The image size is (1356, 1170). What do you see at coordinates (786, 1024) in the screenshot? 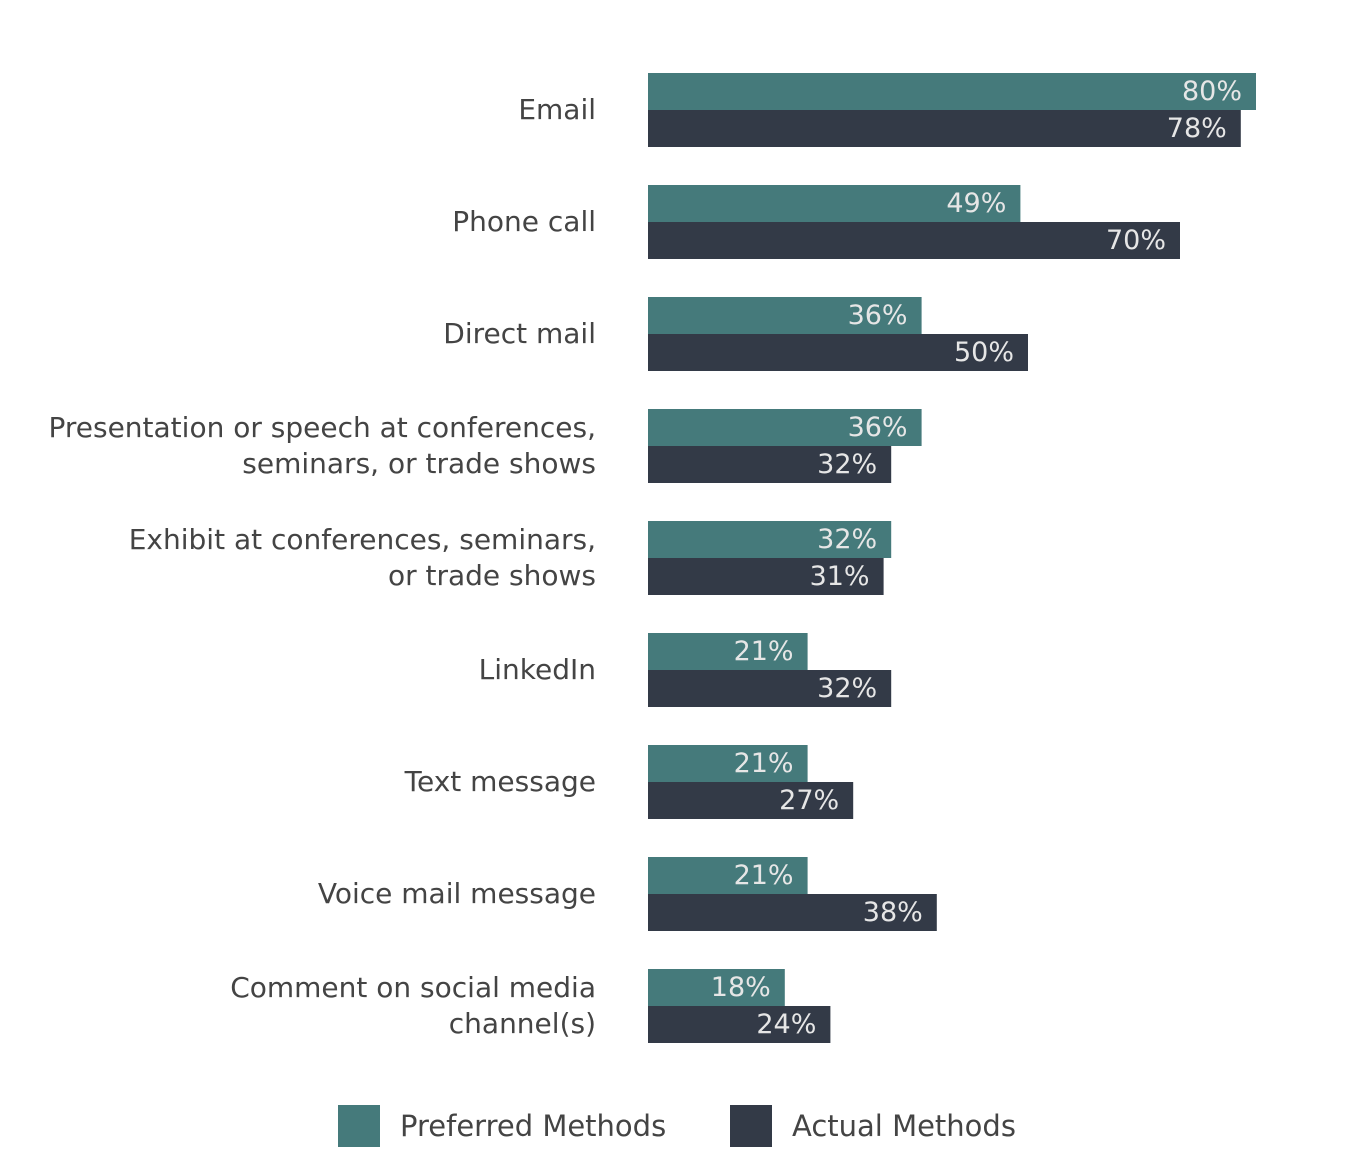
I see `value-label: 24%` at bounding box center [786, 1024].